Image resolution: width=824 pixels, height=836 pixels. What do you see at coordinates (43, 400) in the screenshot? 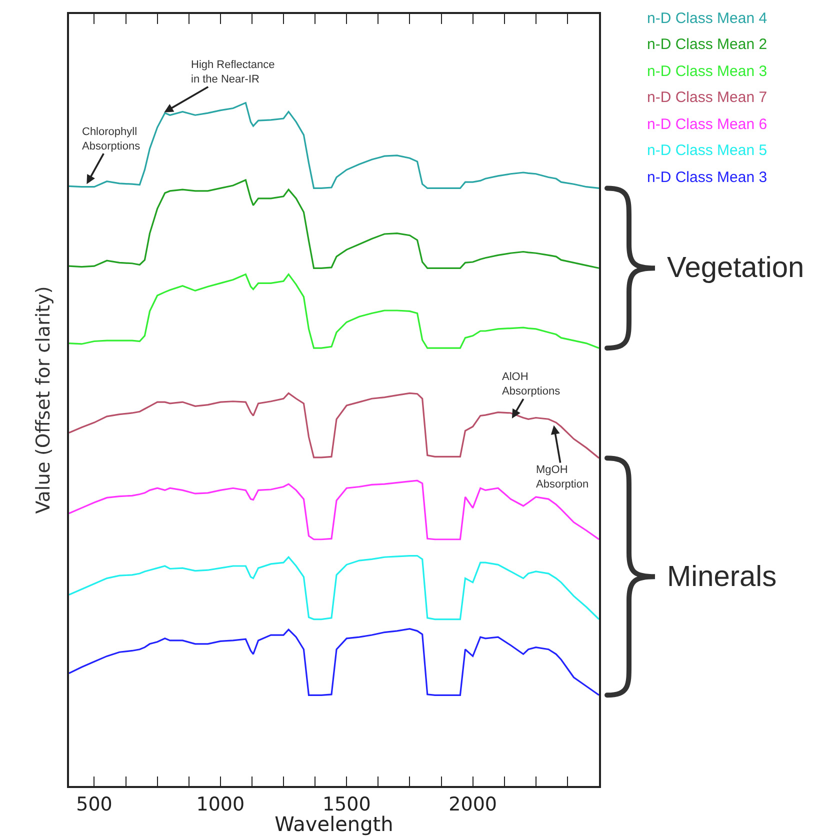
I see `y-axis-title: Value (Offset for clarity)` at bounding box center [43, 400].